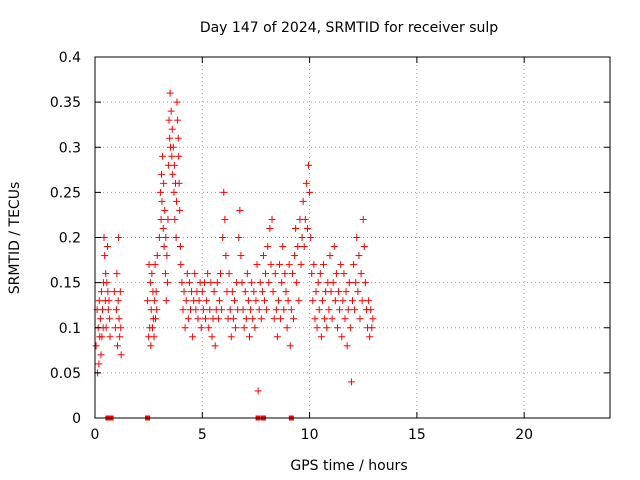  What do you see at coordinates (417, 435) in the screenshot?
I see `x-tick-label: 15` at bounding box center [417, 435].